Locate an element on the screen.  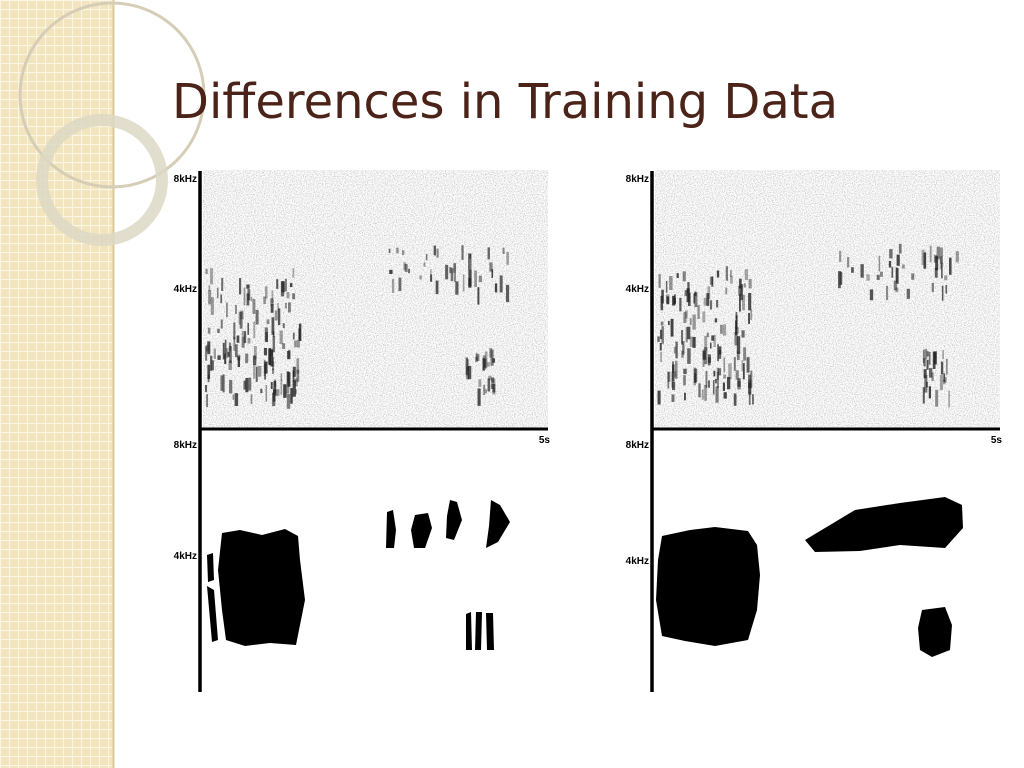
axis-label: 8kHz is located at coordinates (185, 179).